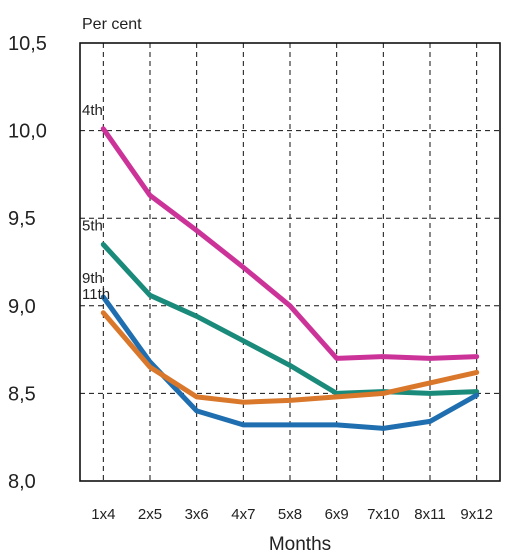 This screenshot has width=518, height=552. I want to click on y-tick-label: 10,5, so click(27, 44).